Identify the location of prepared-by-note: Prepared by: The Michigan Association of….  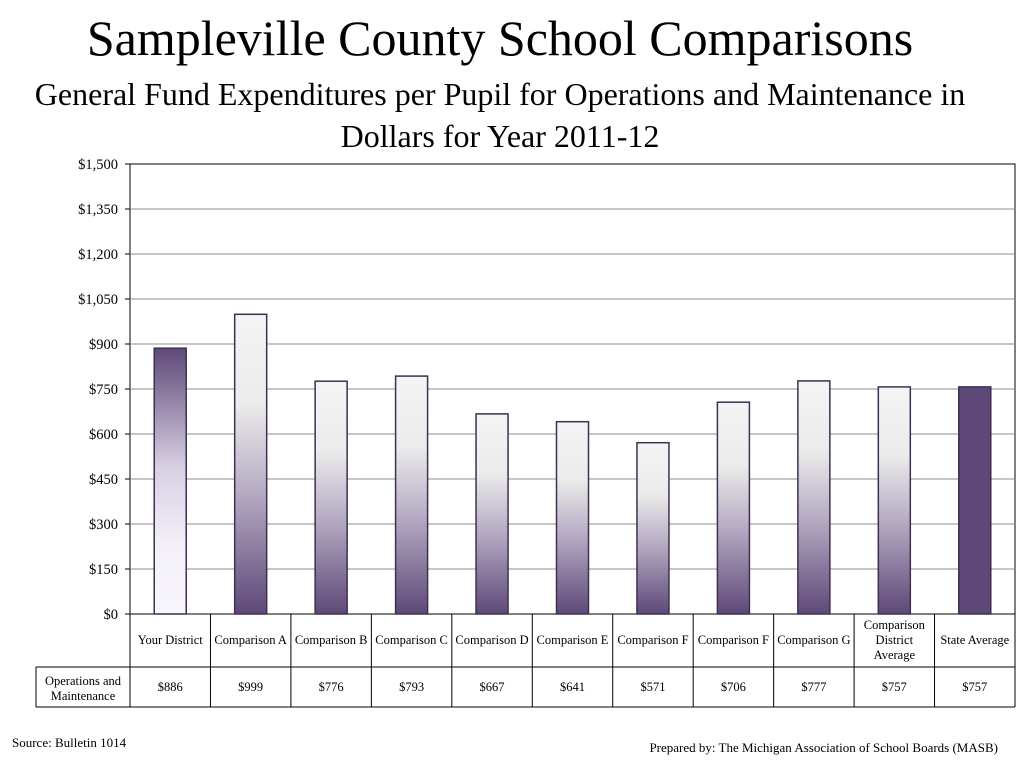
(823, 747).